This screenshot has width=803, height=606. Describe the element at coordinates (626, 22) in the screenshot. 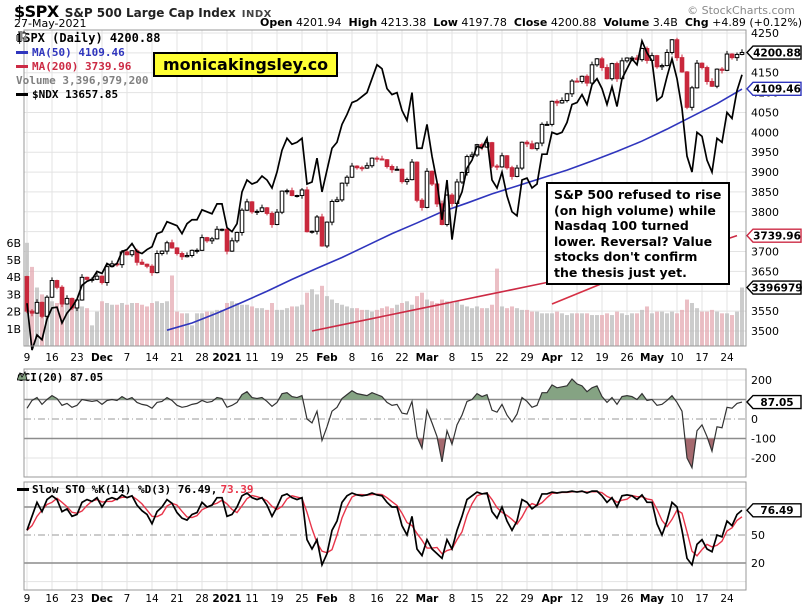

I see `quote-label: Volume` at that location.